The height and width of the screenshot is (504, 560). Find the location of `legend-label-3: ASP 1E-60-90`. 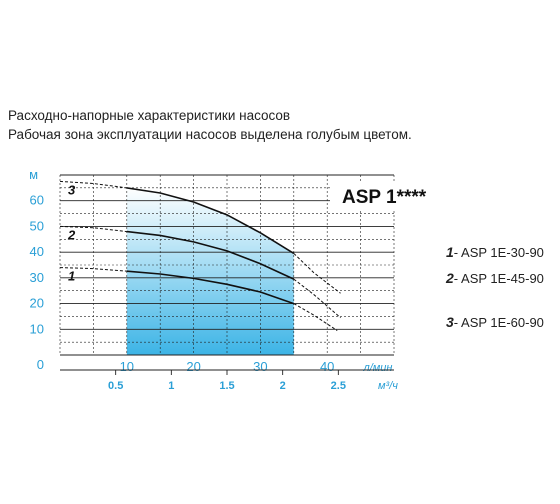

legend-label-3: ASP 1E-60-90 is located at coordinates (502, 322).